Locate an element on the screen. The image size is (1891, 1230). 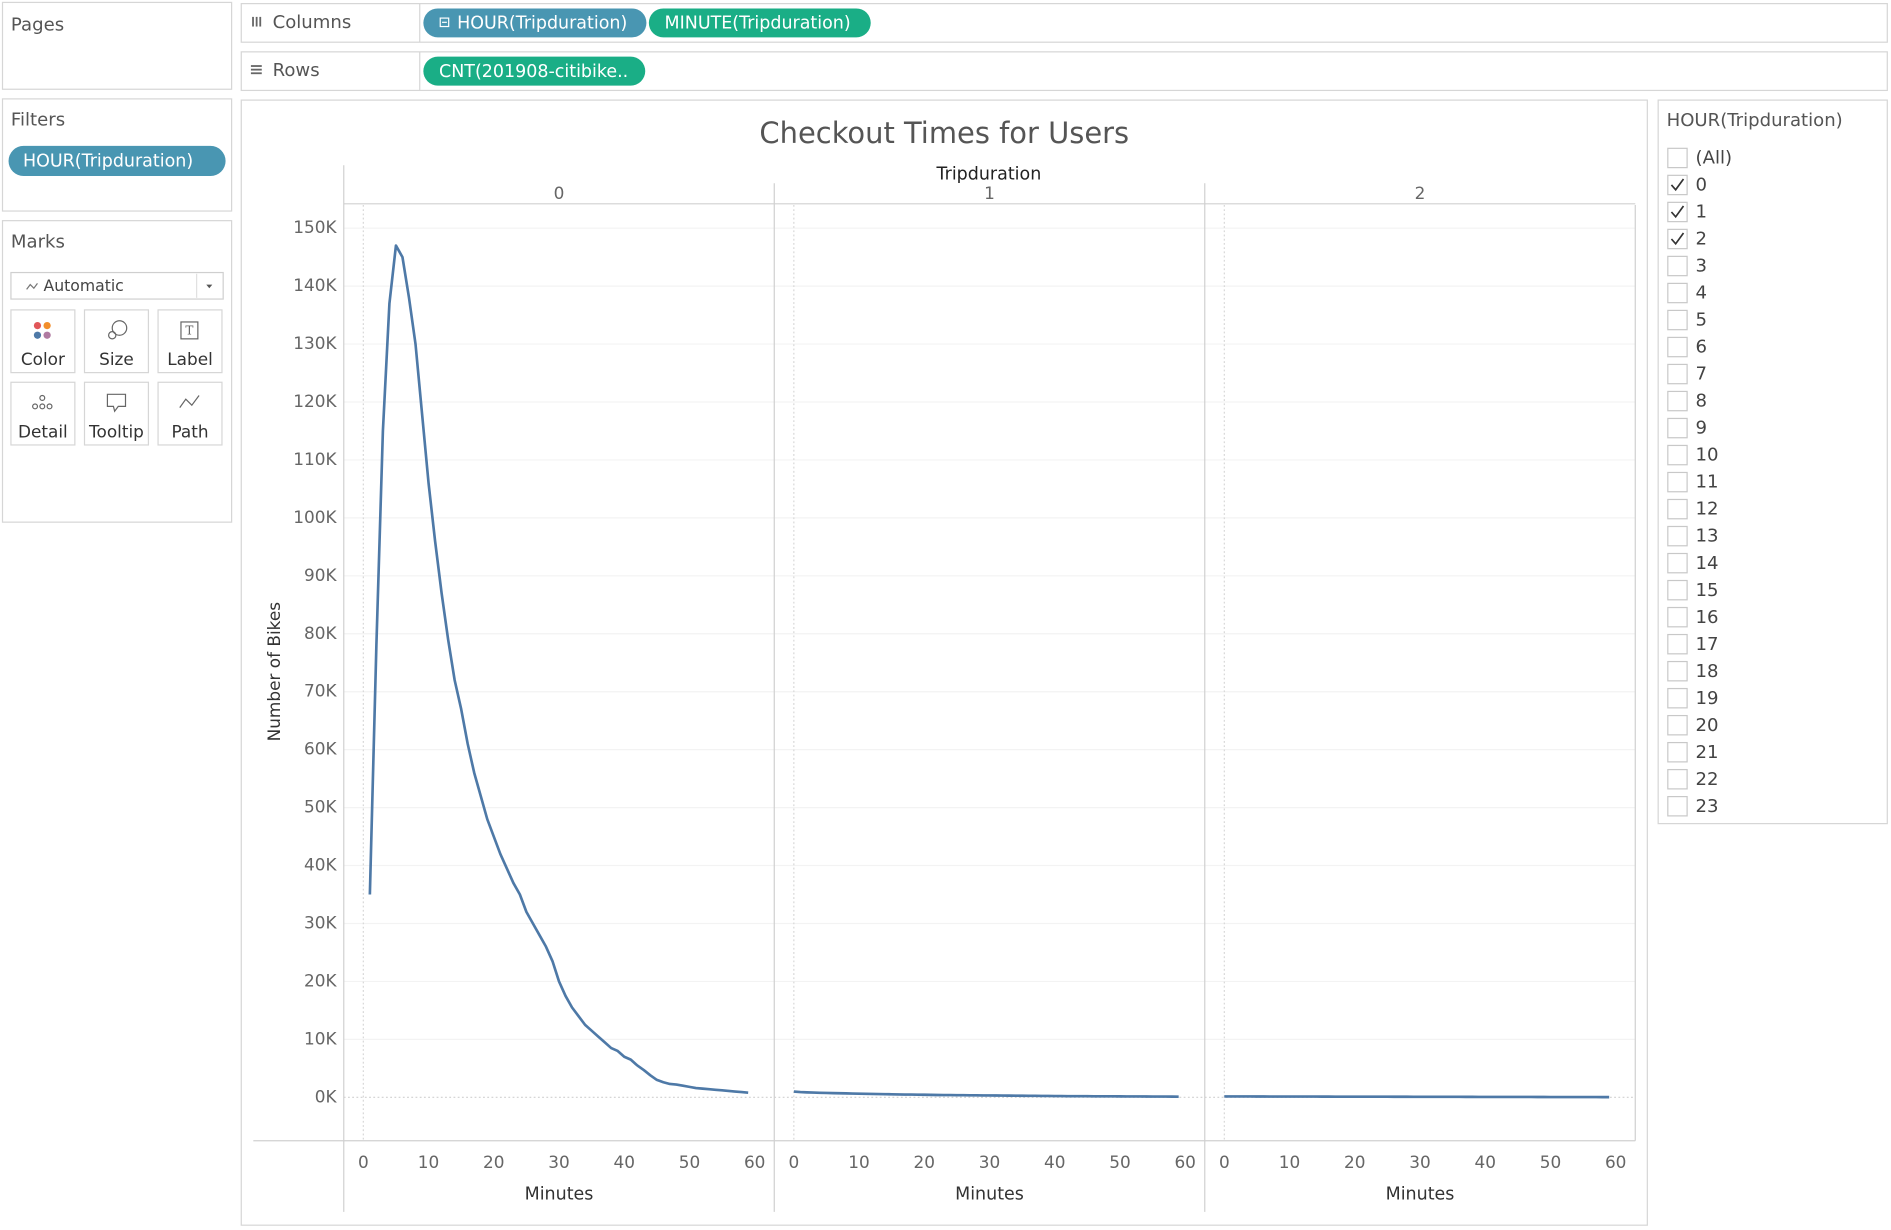
button-label: Tooltip is located at coordinates (116, 431).